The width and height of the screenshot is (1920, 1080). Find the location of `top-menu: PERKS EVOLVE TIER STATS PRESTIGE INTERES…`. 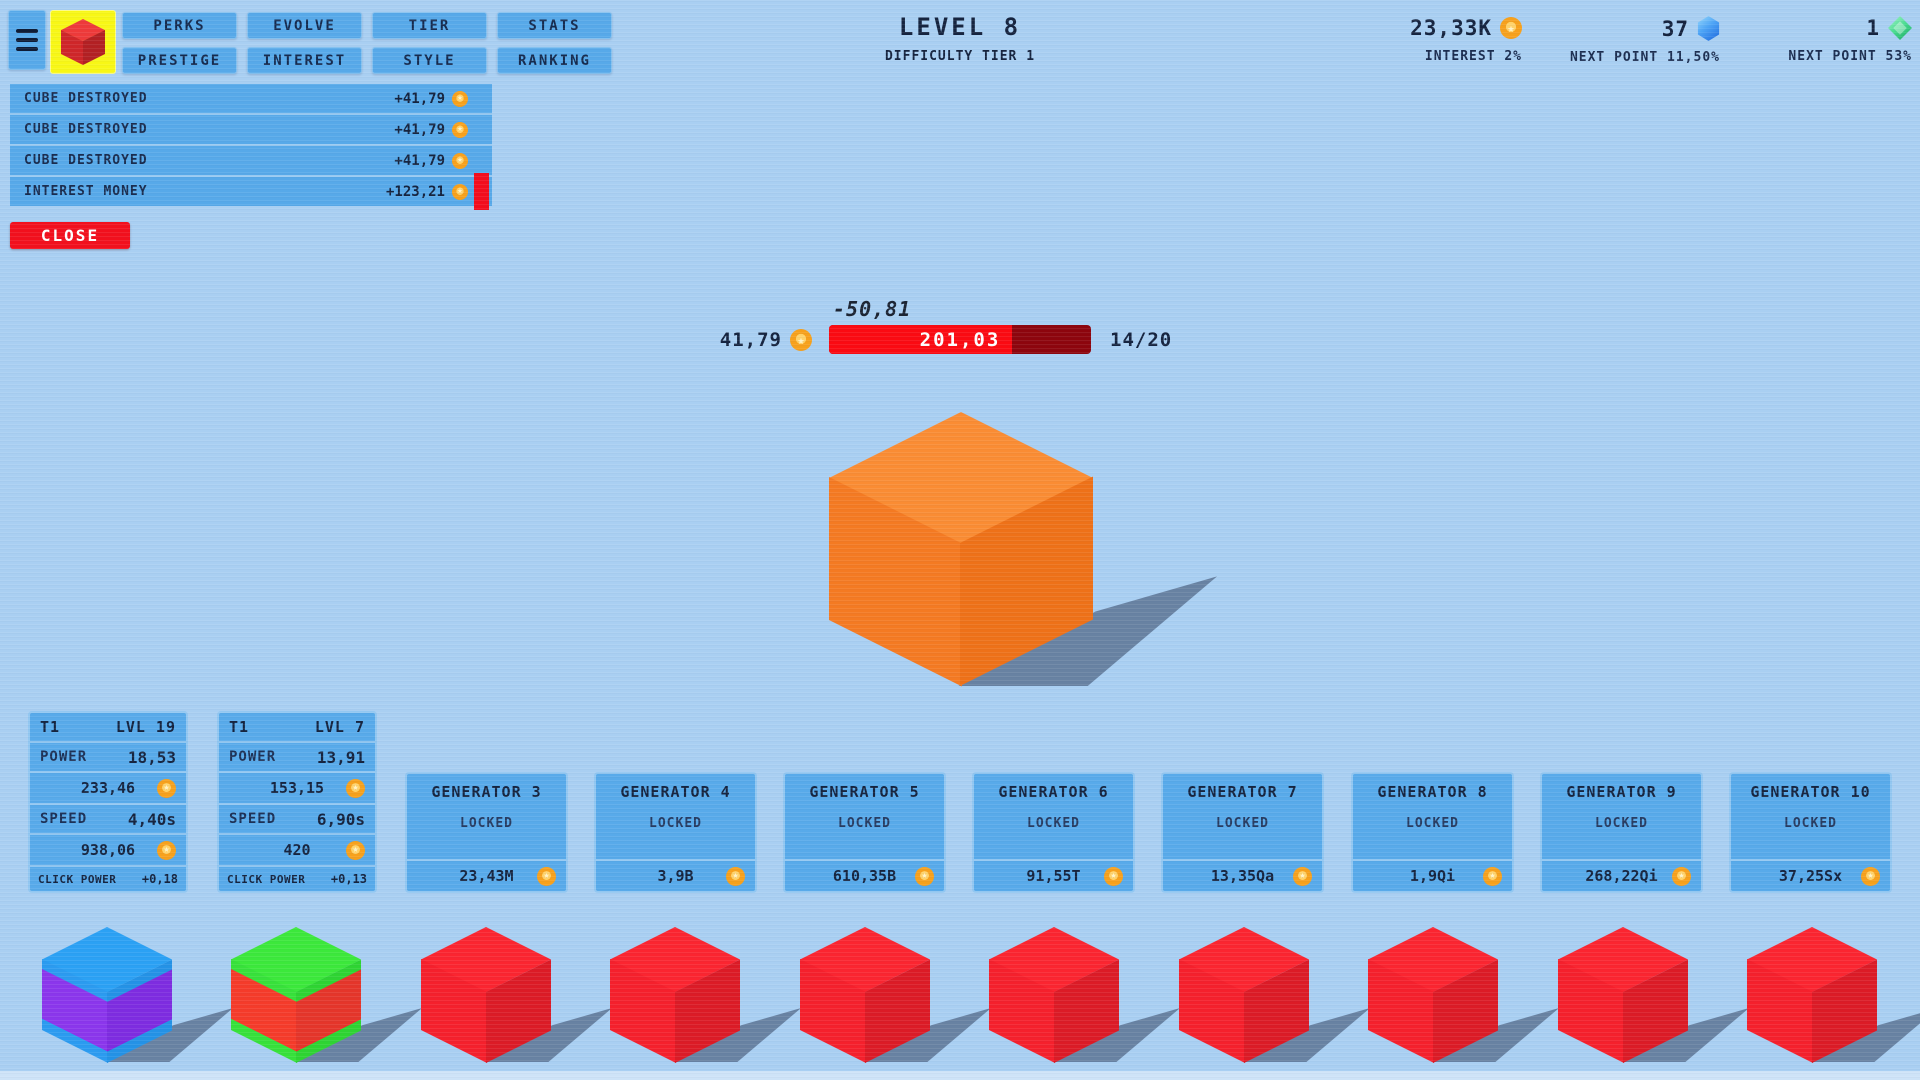

top-menu: PERKS EVOLVE TIER STATS PRESTIGE INTERES… is located at coordinates (367, 43).